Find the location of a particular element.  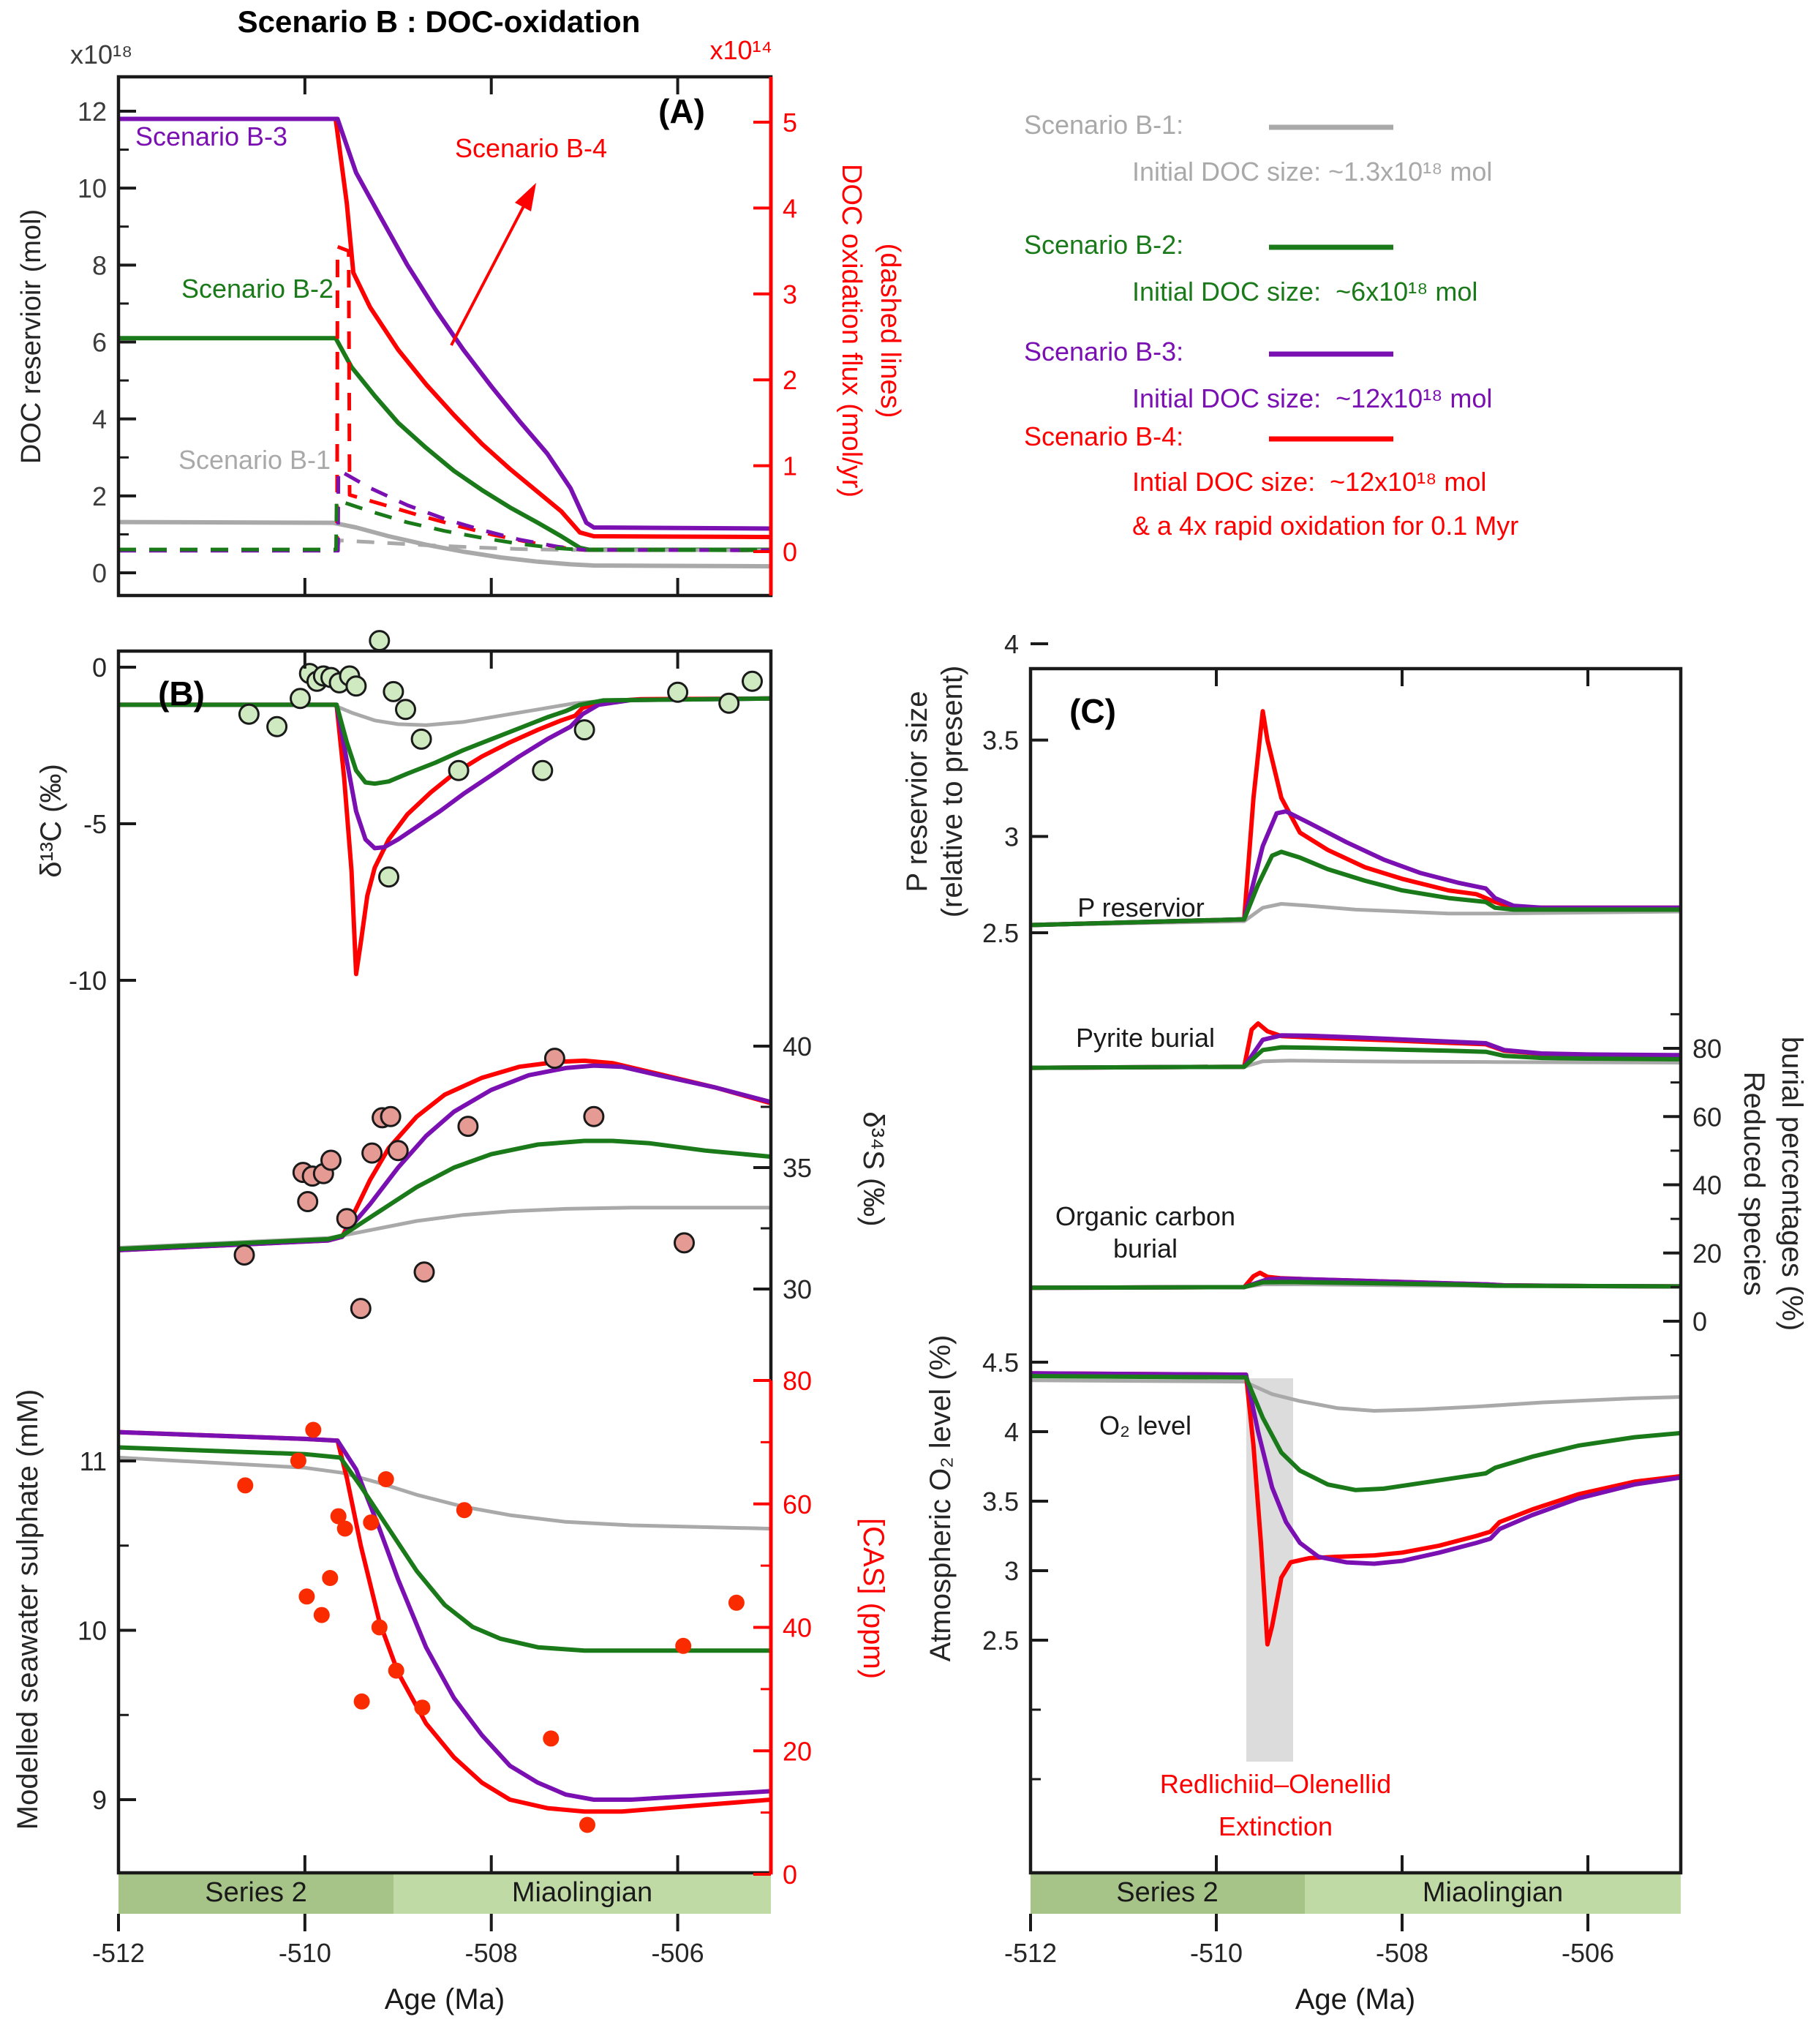

d13c-data-points is located at coordinates (500, 759).